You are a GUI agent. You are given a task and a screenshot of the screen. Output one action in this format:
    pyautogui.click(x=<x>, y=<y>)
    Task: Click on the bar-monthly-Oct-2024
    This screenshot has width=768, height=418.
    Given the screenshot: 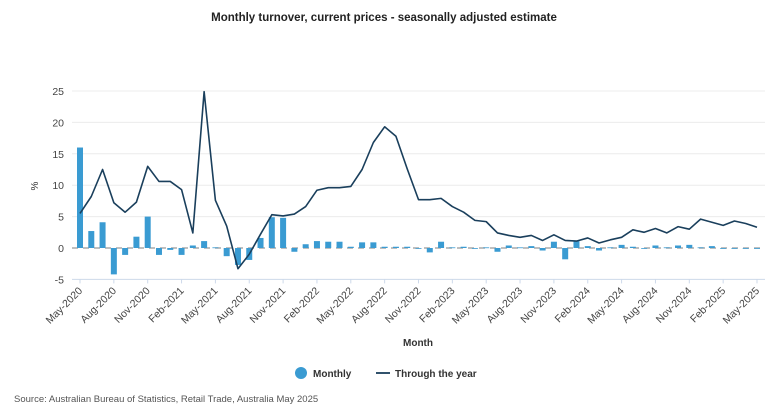 What is the action you would take?
    pyautogui.click(x=678, y=246)
    